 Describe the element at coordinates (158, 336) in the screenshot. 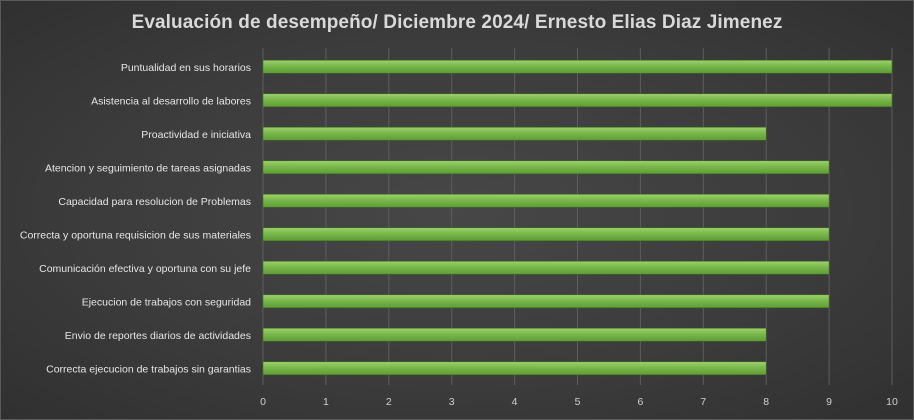

I see `category-label: Envio de reportes diarios de actividades` at that location.